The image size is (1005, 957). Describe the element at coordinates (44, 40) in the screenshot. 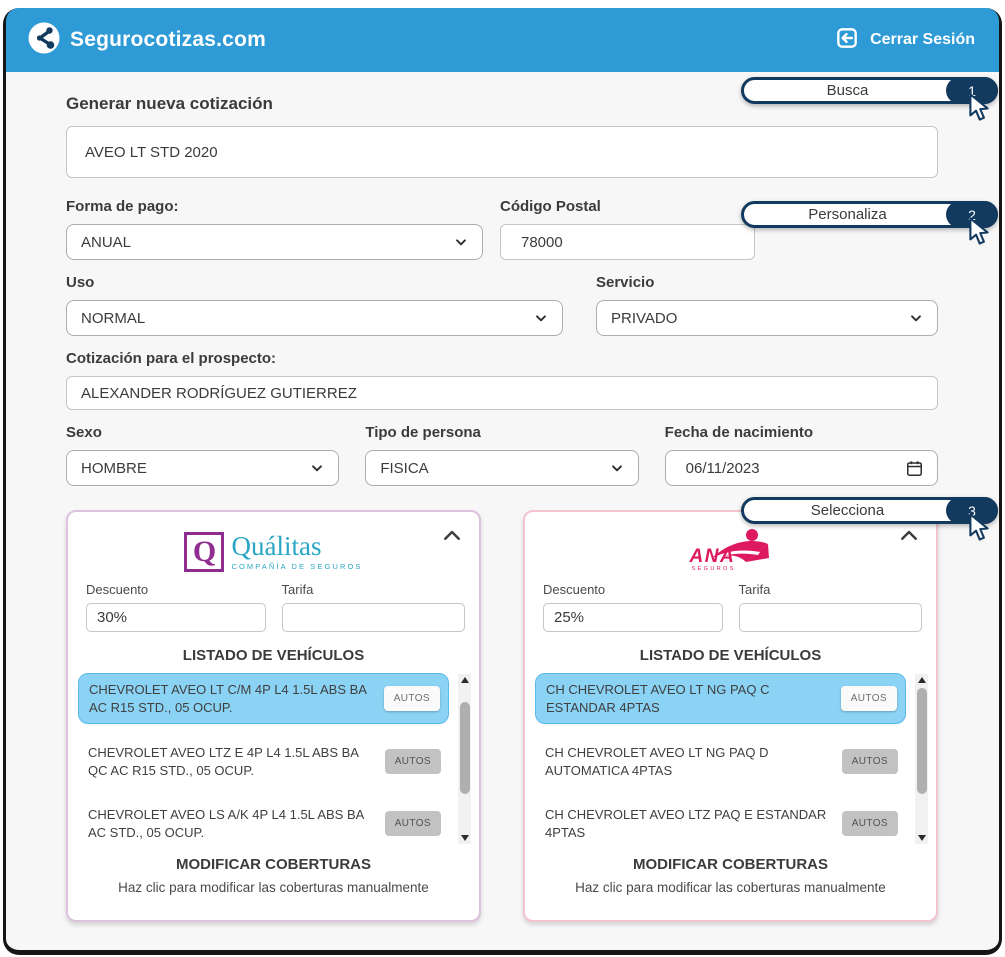

I see `brand-logo-icon` at that location.